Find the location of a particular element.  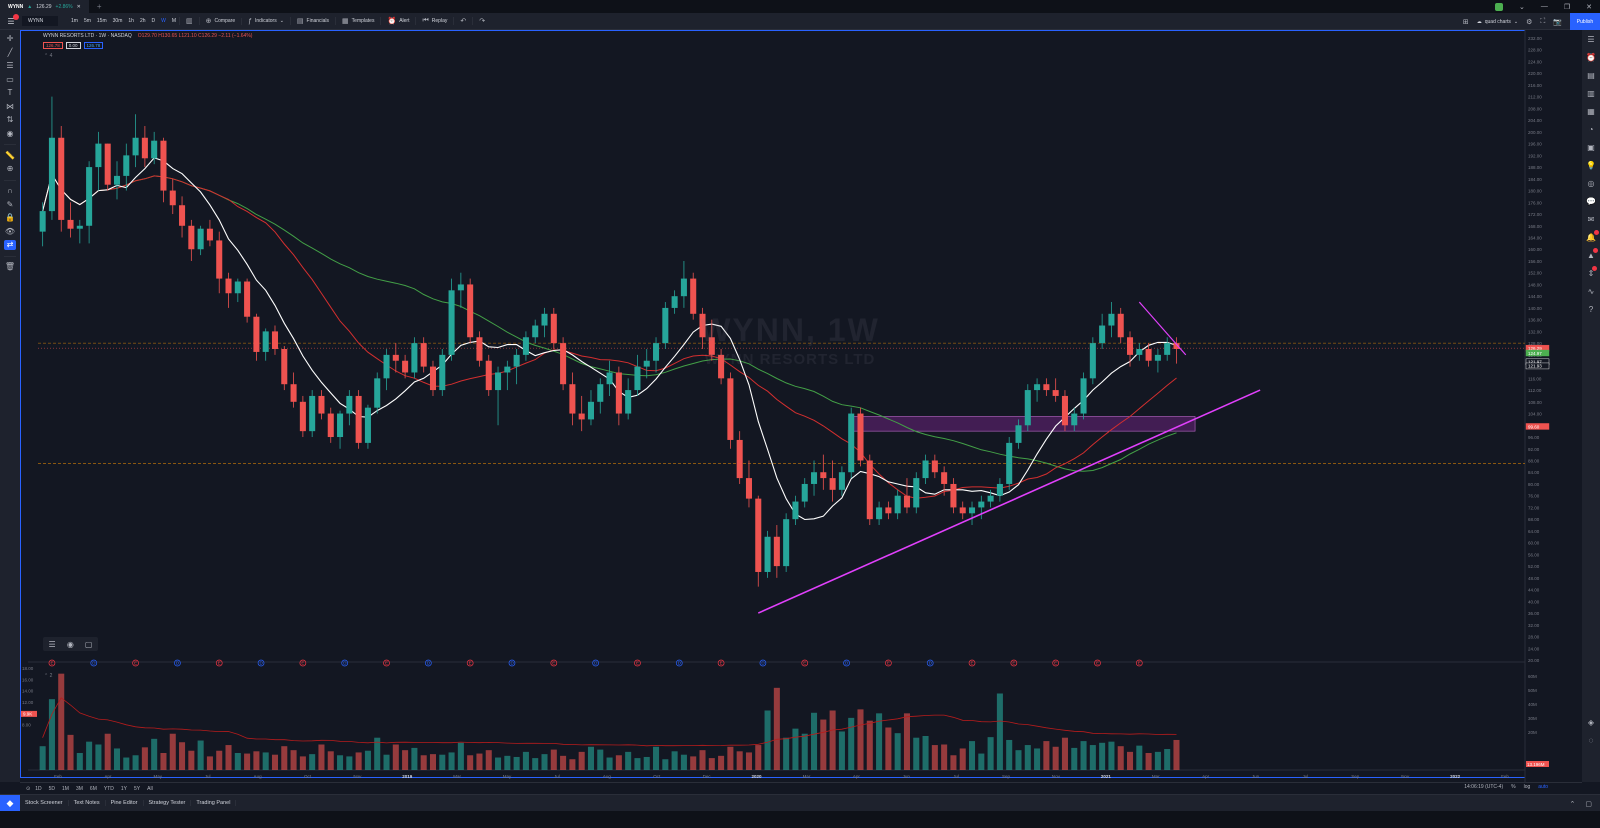

pencil-lock-icon: ✎ is located at coordinates (10, 204).